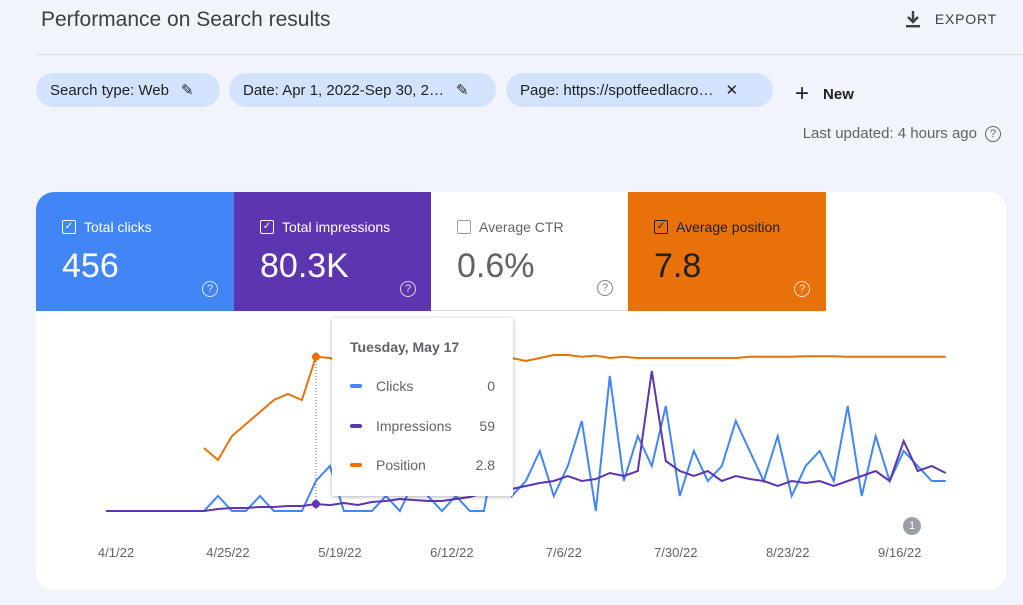  Describe the element at coordinates (464, 227) in the screenshot. I see `checkbox-unchecked-icon` at that location.